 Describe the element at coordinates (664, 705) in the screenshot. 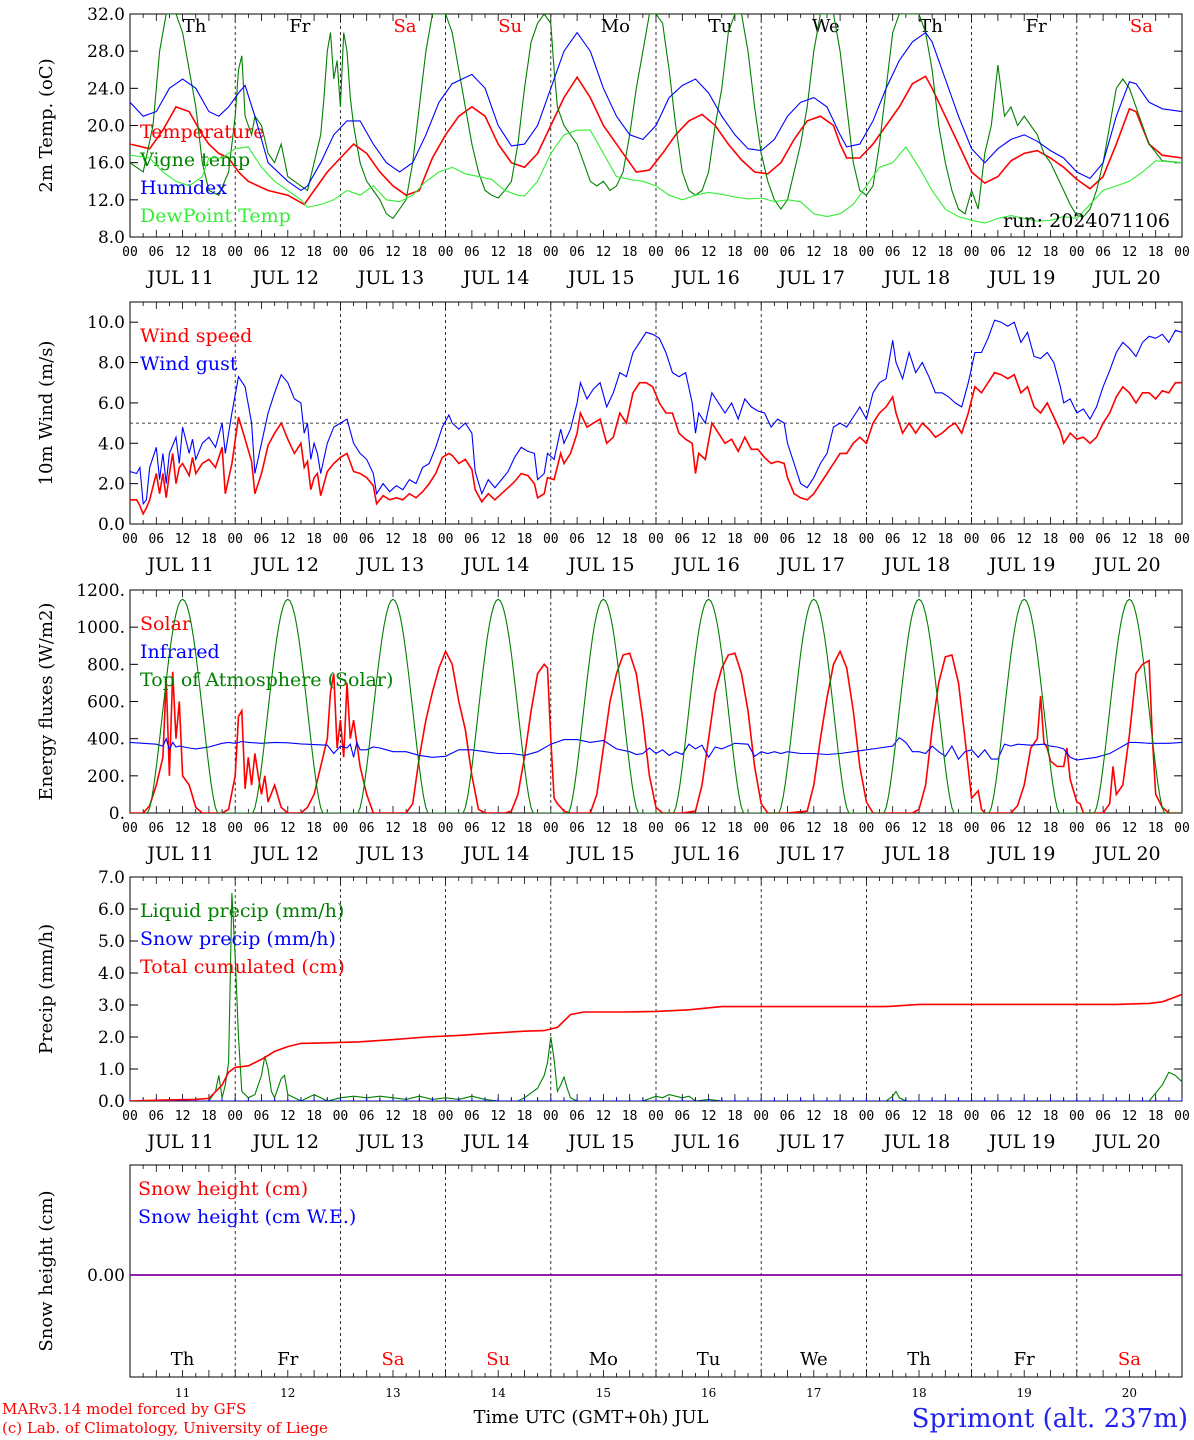

I see `series-line-top-of-atmosphere-solar-` at that location.